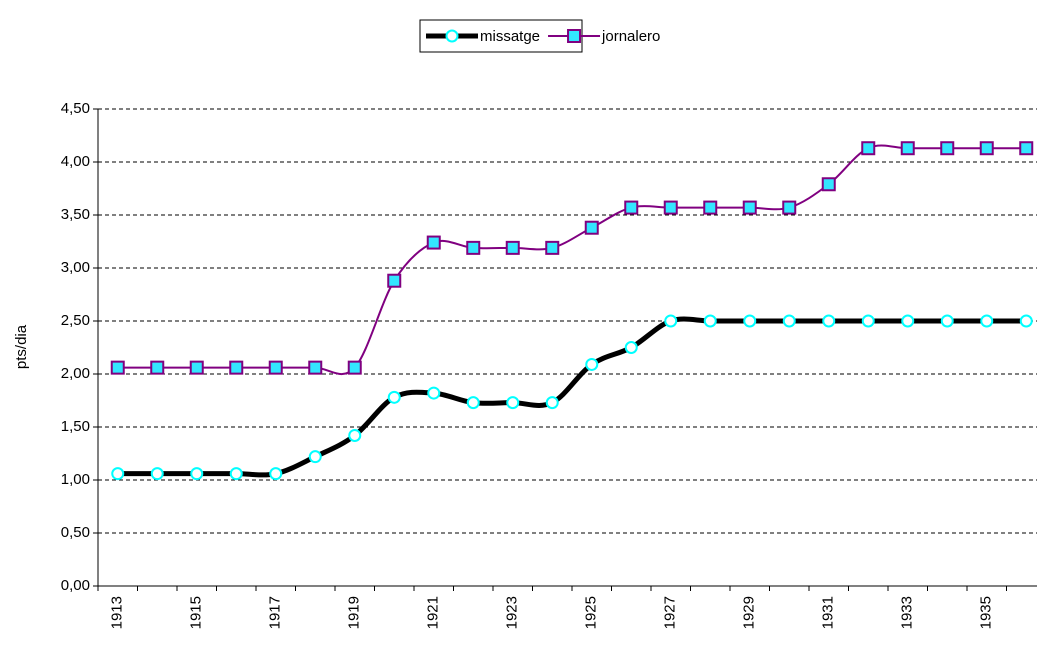  What do you see at coordinates (75, 426) in the screenshot?
I see `y-tick-label: 1,50` at bounding box center [75, 426].